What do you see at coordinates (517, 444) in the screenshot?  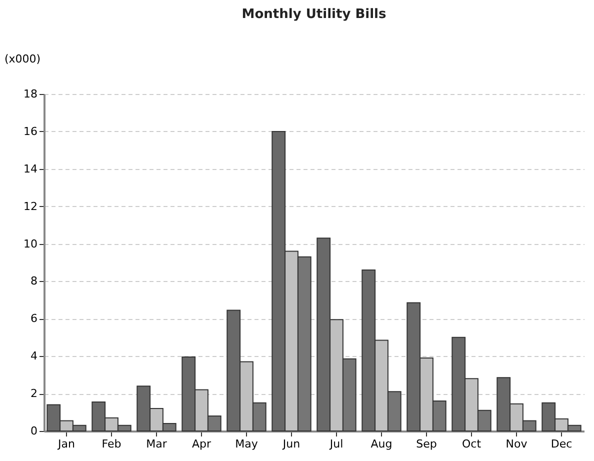 I see `x-tick-label: Nov` at bounding box center [517, 444].